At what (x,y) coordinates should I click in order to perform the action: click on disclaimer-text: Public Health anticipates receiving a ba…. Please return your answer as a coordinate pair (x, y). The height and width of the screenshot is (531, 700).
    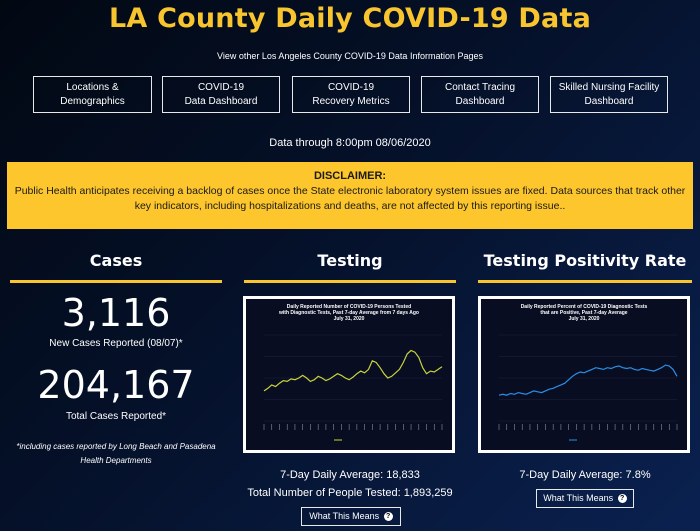
    Looking at the image, I should click on (350, 198).